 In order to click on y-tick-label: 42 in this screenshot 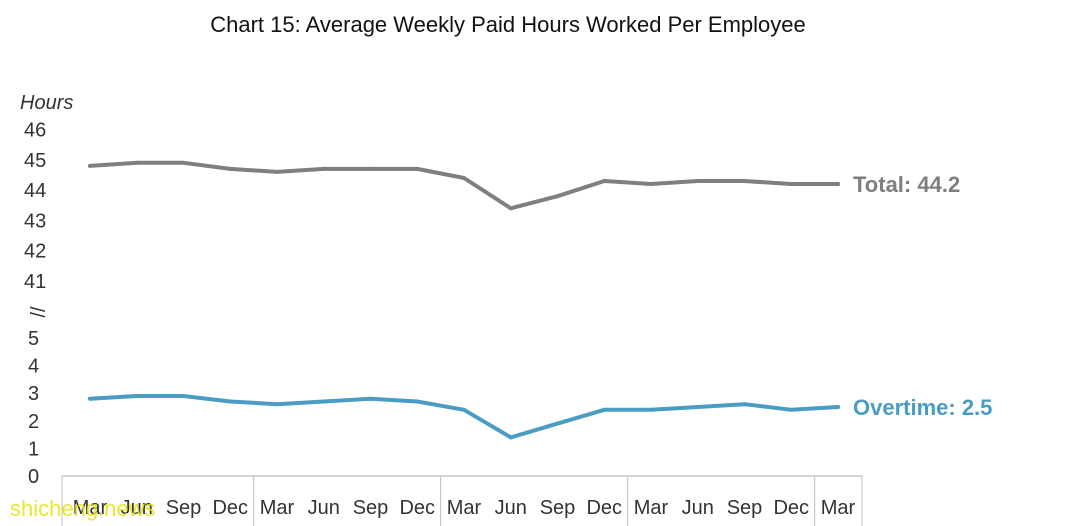, I will do `click(35, 252)`.